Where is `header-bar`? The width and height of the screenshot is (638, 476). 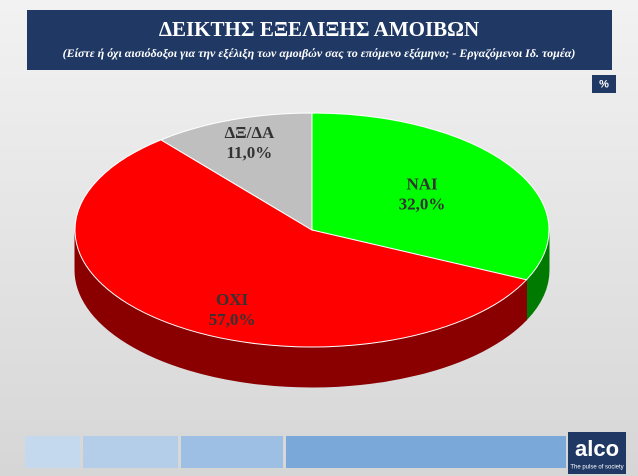
header-bar is located at coordinates (319, 40).